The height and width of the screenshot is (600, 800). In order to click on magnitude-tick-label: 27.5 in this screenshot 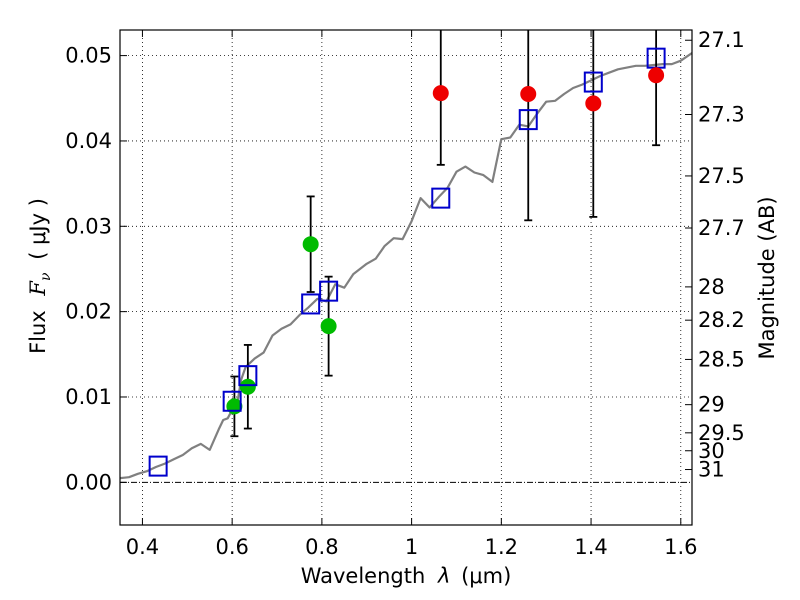, I will do `click(721, 176)`.